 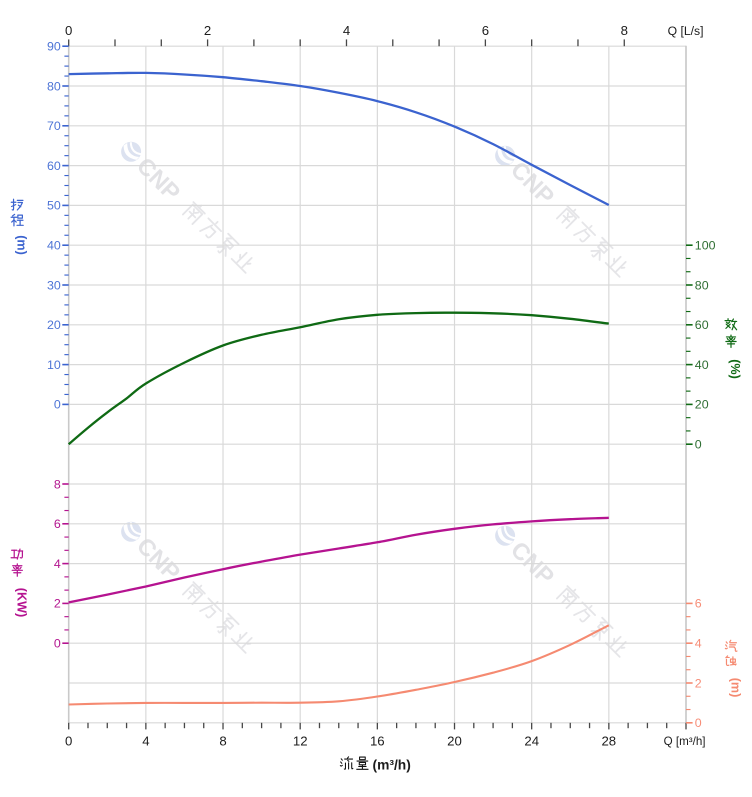 I want to click on svg-text: 16, so click(x=377, y=741).